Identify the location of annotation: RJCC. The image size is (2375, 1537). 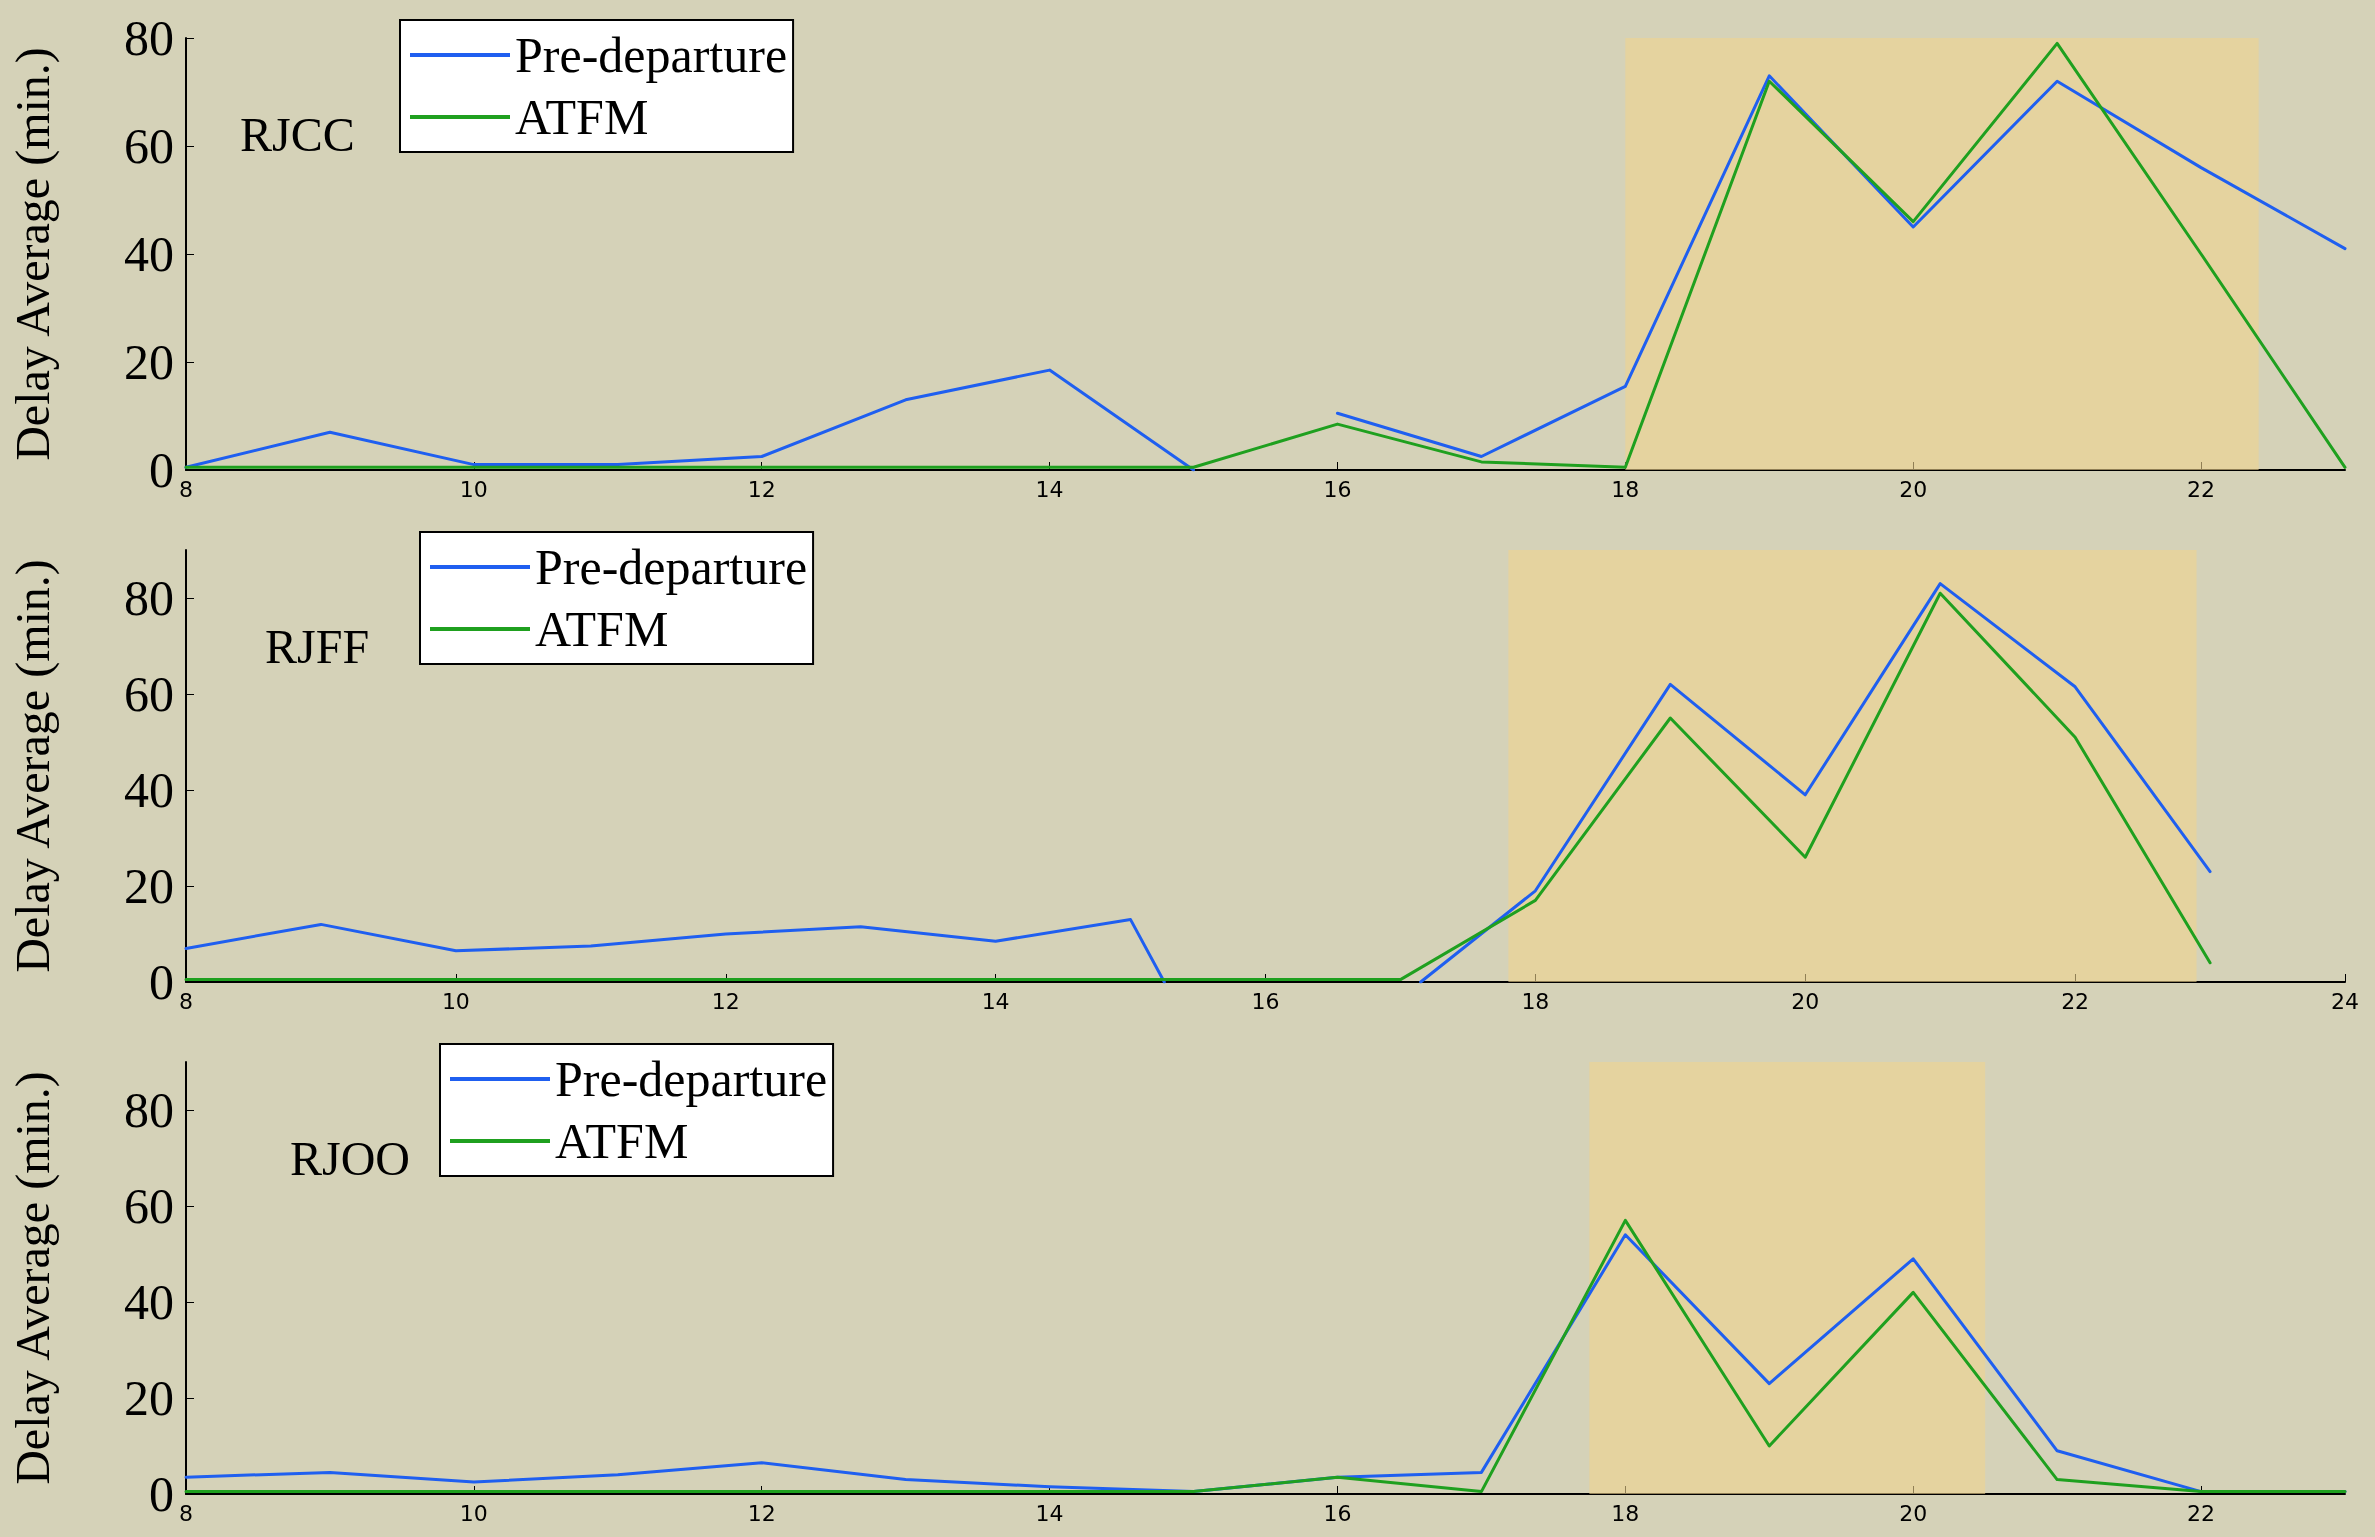
(297, 134).